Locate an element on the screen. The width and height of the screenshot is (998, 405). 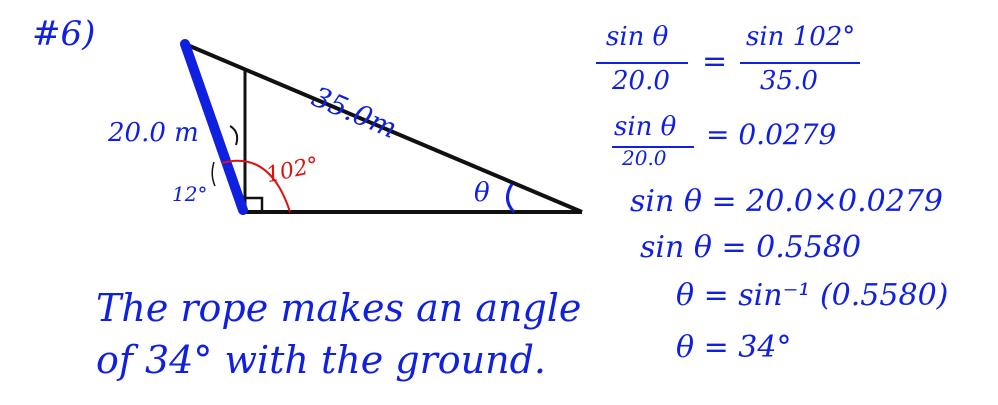
pole-length-label: 20.0 m is located at coordinates (153, 133).